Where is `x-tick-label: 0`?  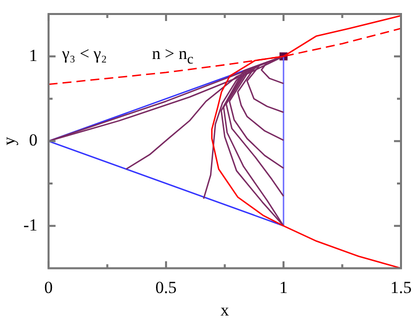
x-tick-label: 0 is located at coordinates (48, 287).